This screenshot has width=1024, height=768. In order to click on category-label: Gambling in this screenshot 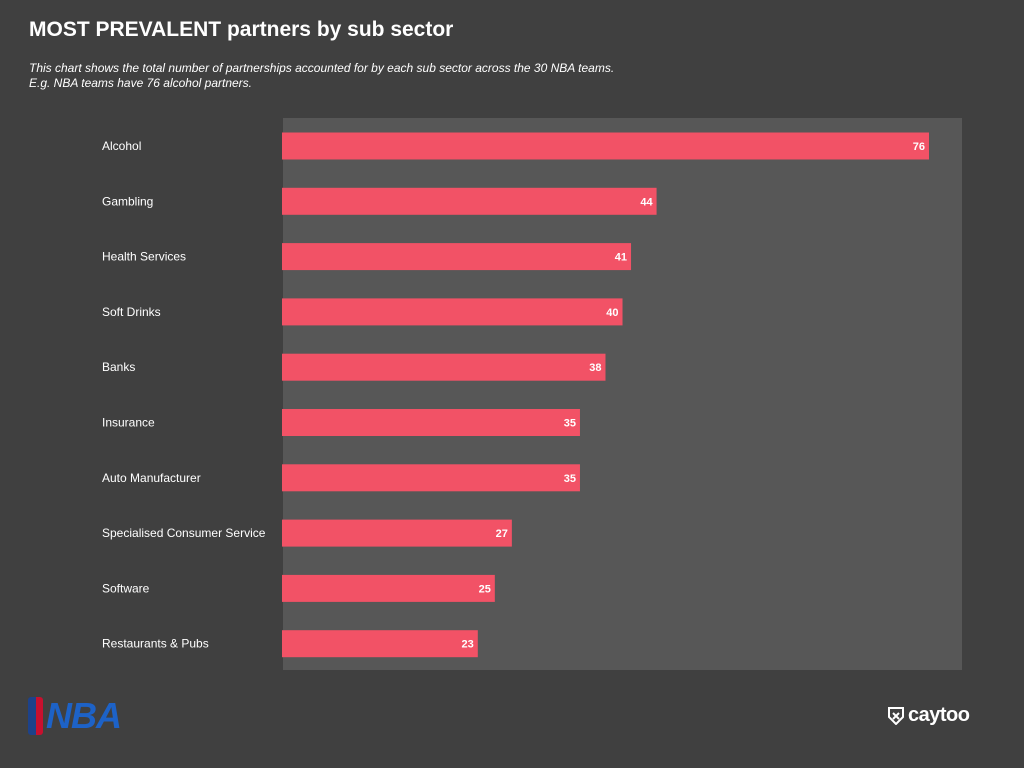, I will do `click(127, 201)`.